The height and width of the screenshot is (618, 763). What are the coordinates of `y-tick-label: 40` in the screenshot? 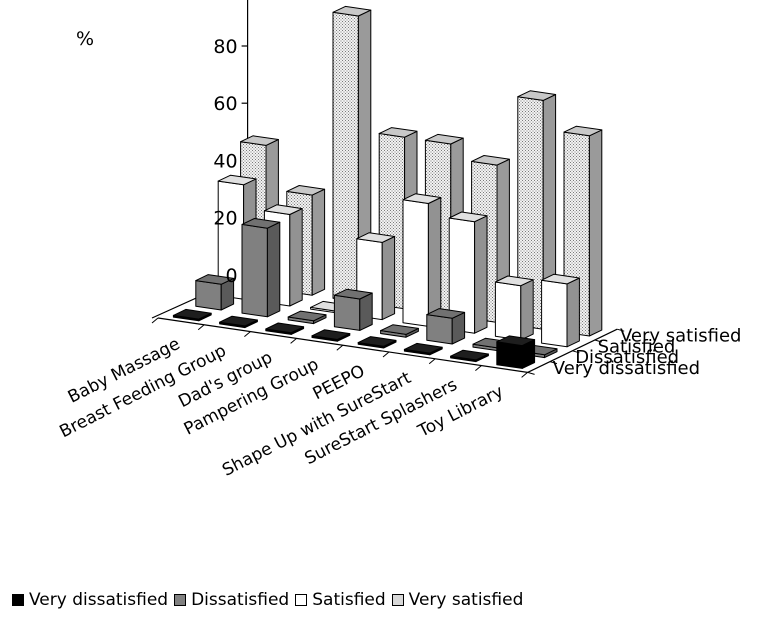 It's located at (225, 161).